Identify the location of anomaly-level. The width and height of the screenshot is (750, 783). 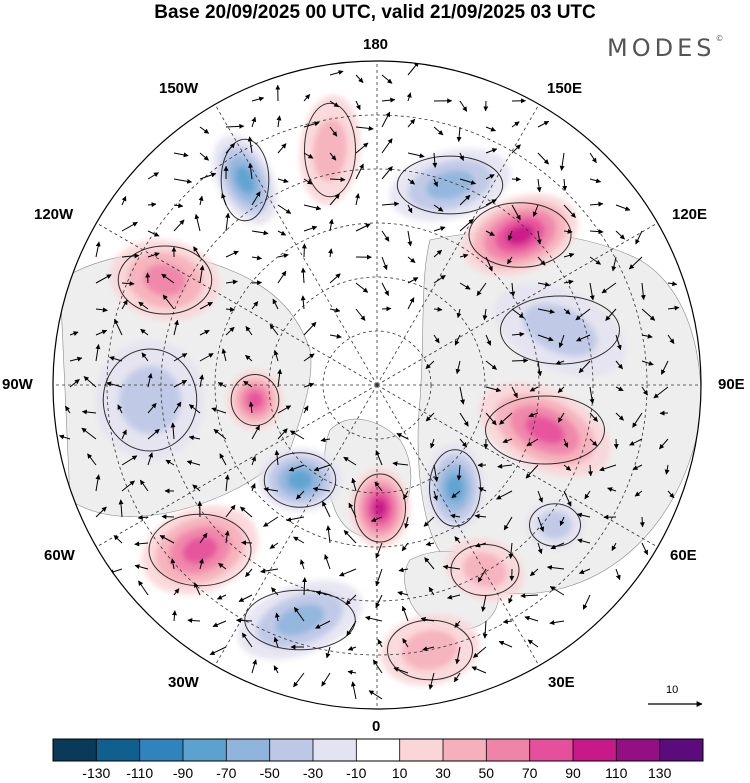
(380, 508).